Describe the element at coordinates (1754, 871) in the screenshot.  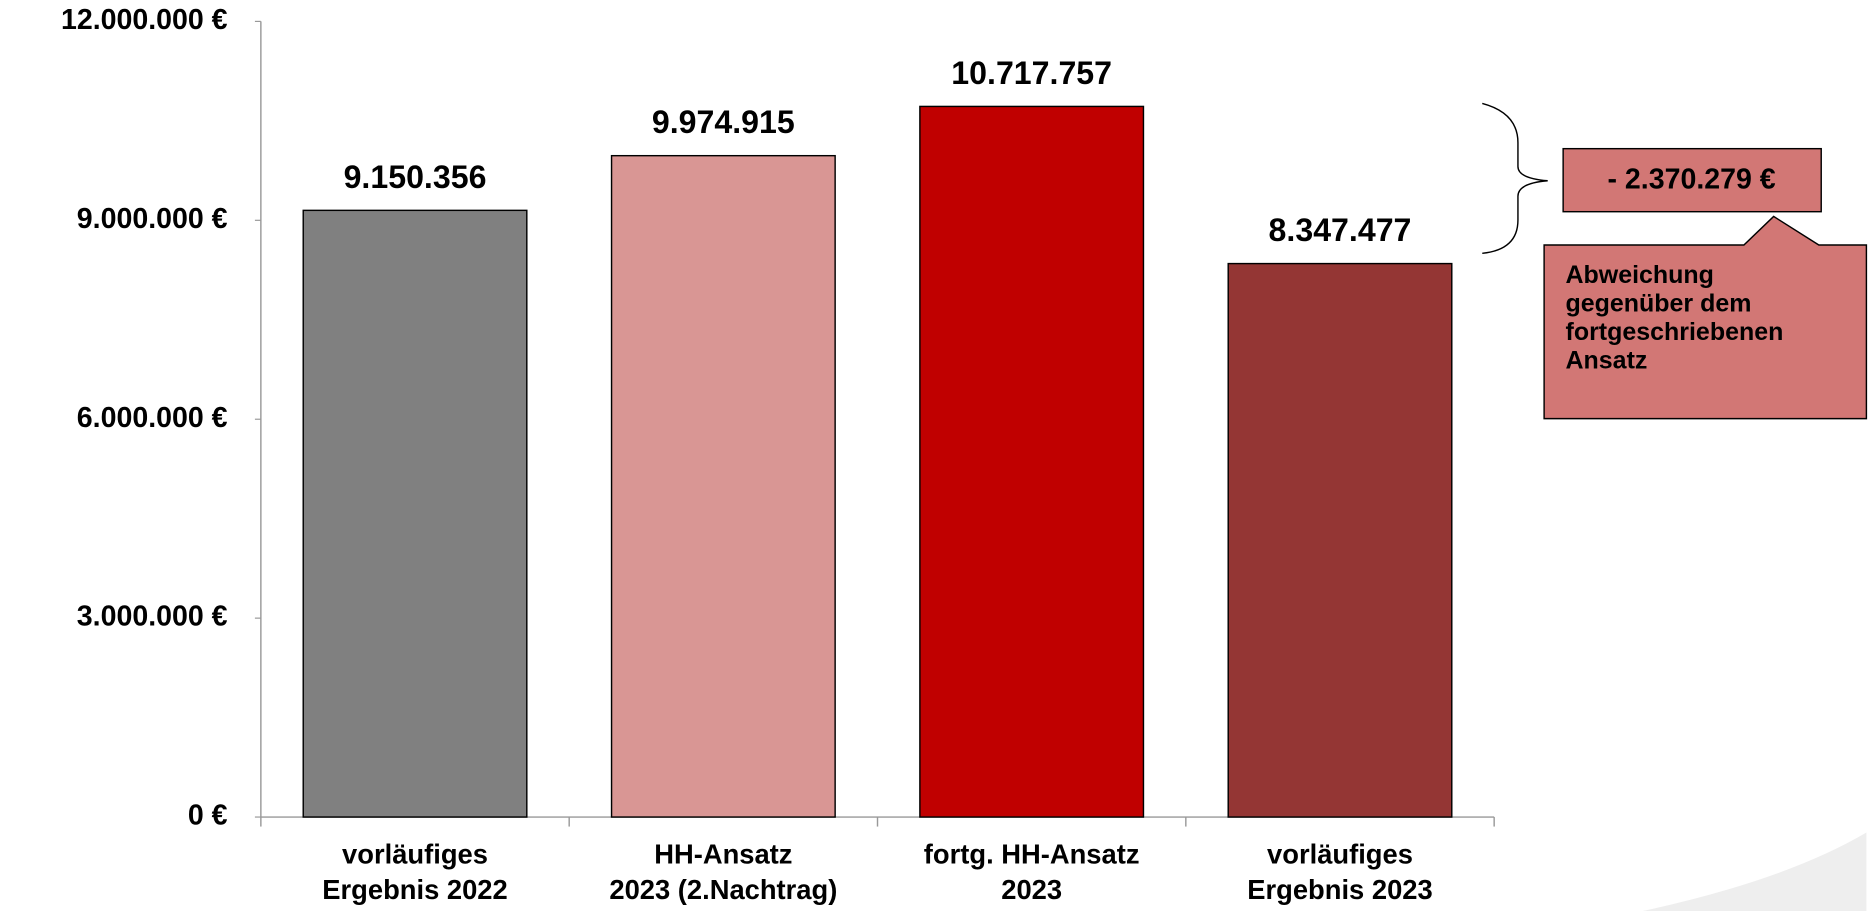
I see `corner-decoration` at that location.